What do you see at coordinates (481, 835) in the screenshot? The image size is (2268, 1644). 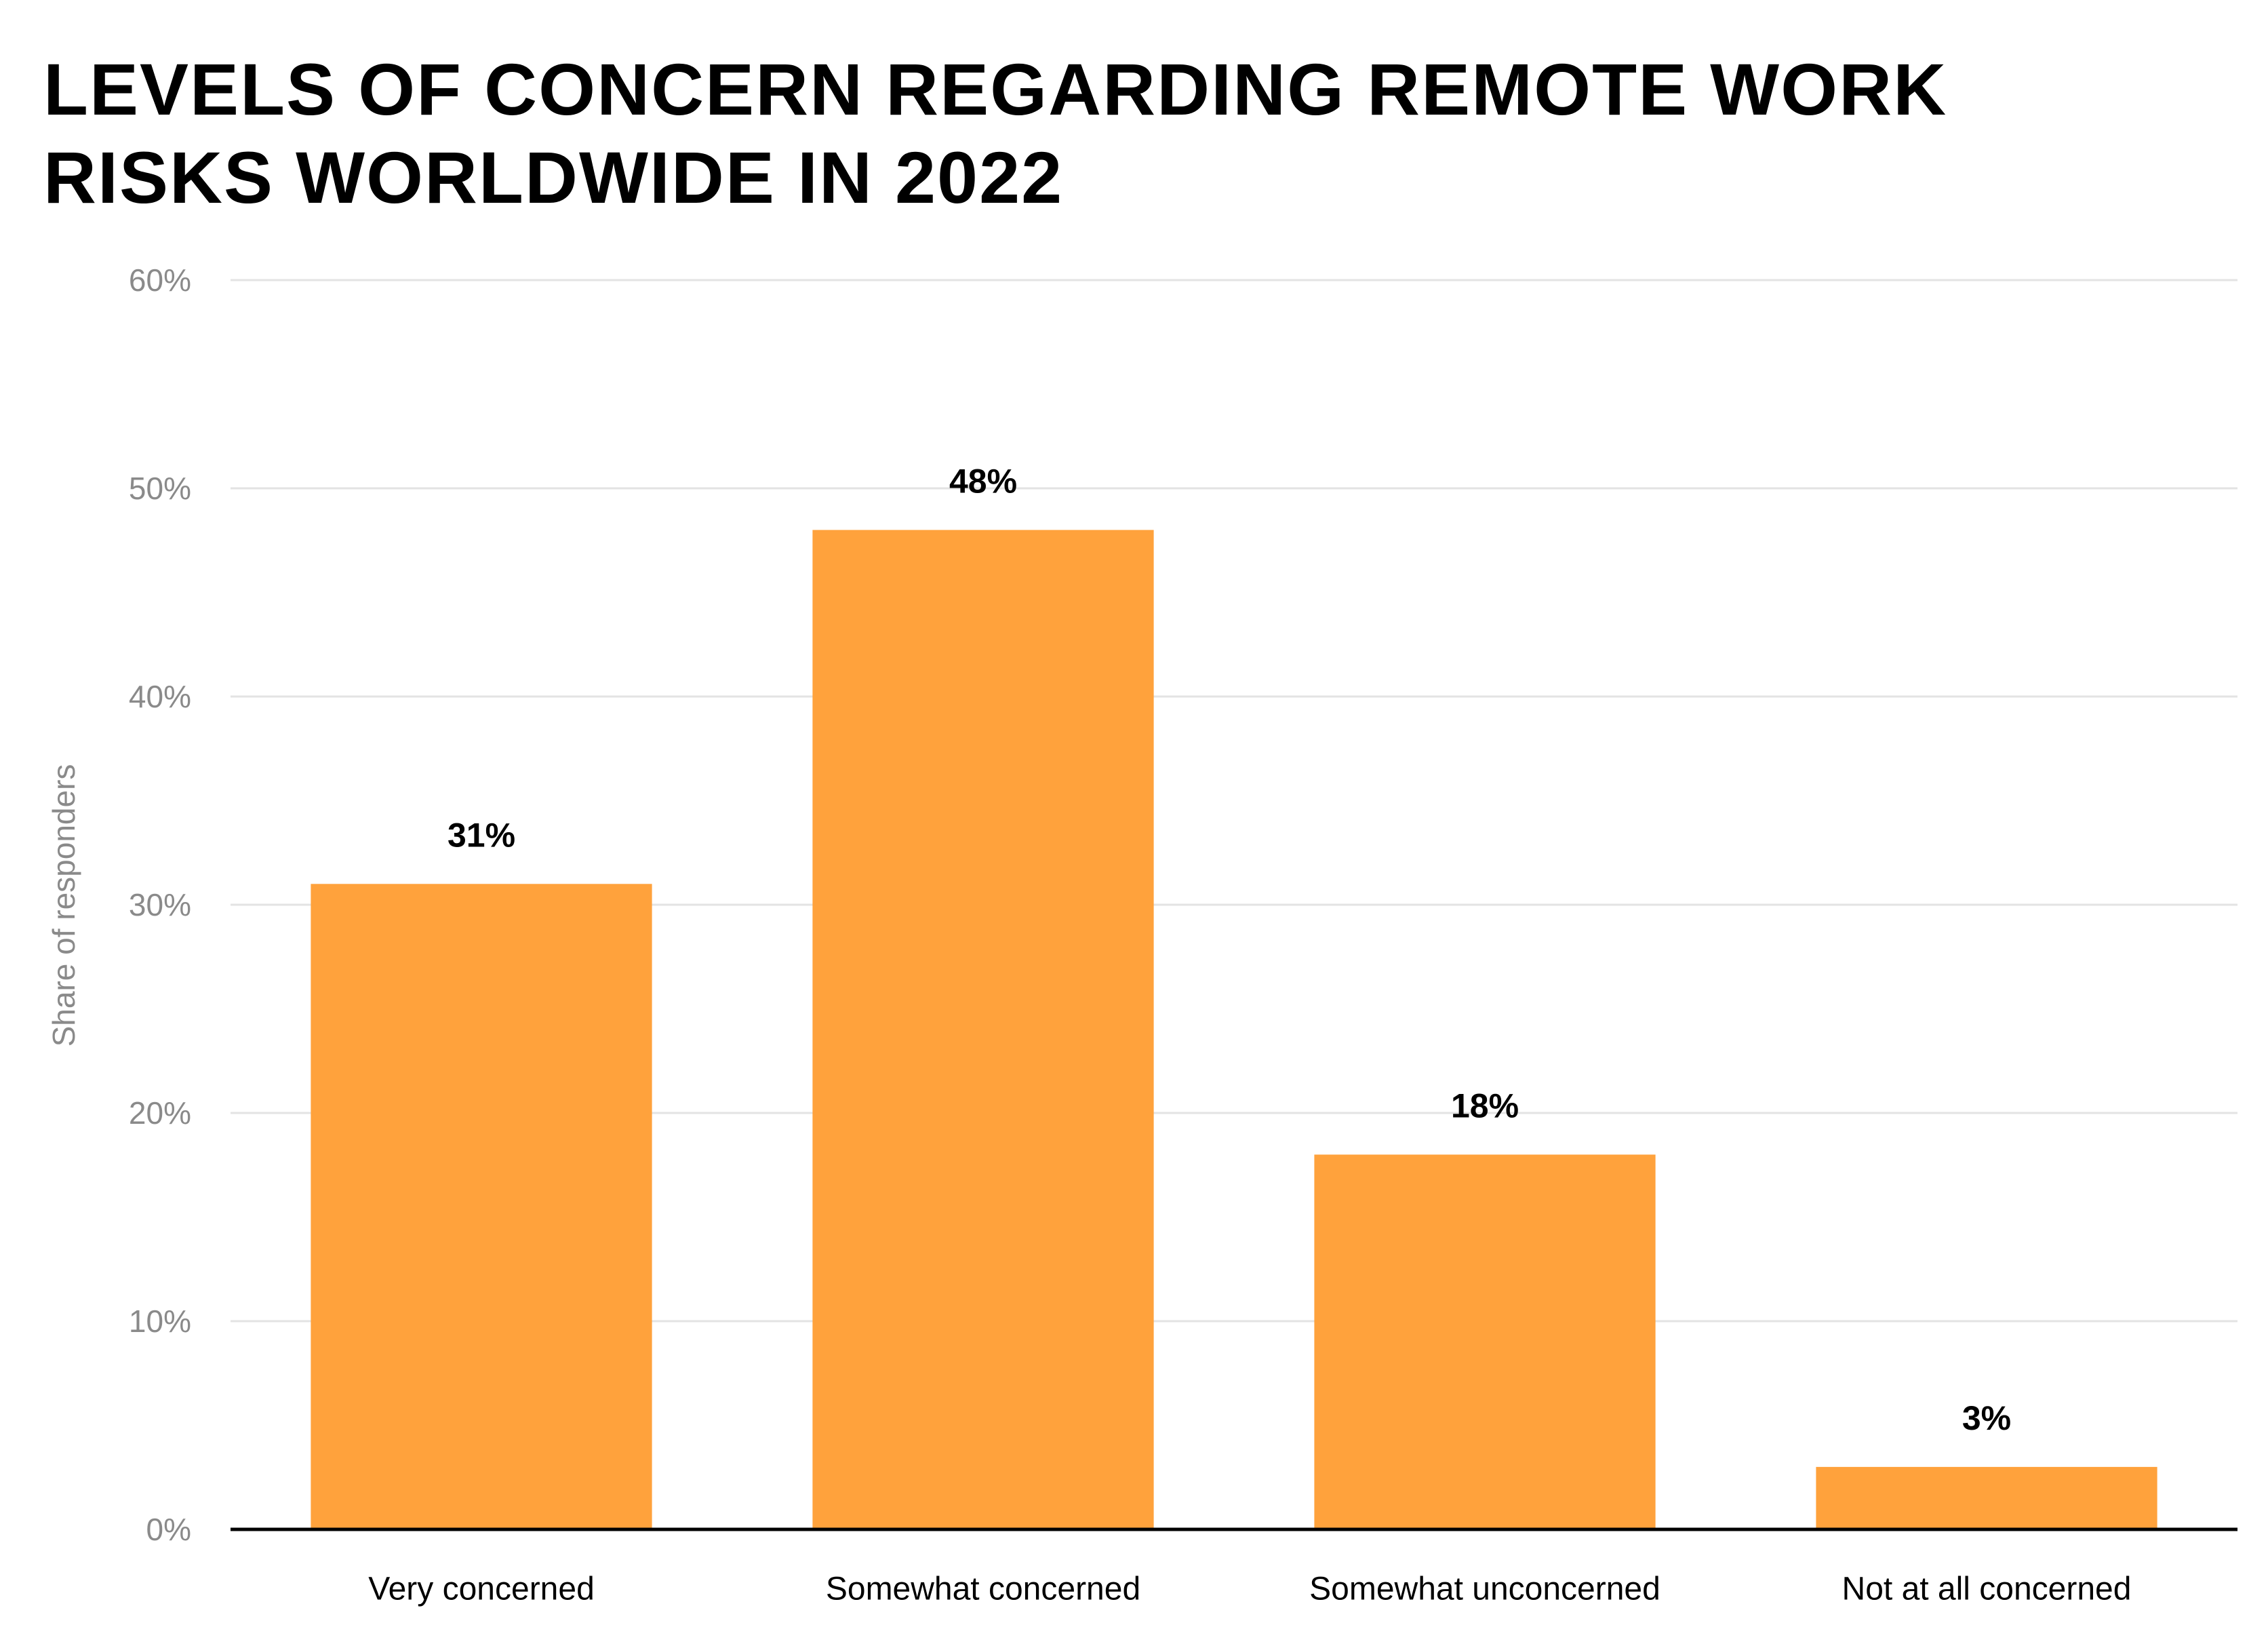 I see `data-label: 31%` at bounding box center [481, 835].